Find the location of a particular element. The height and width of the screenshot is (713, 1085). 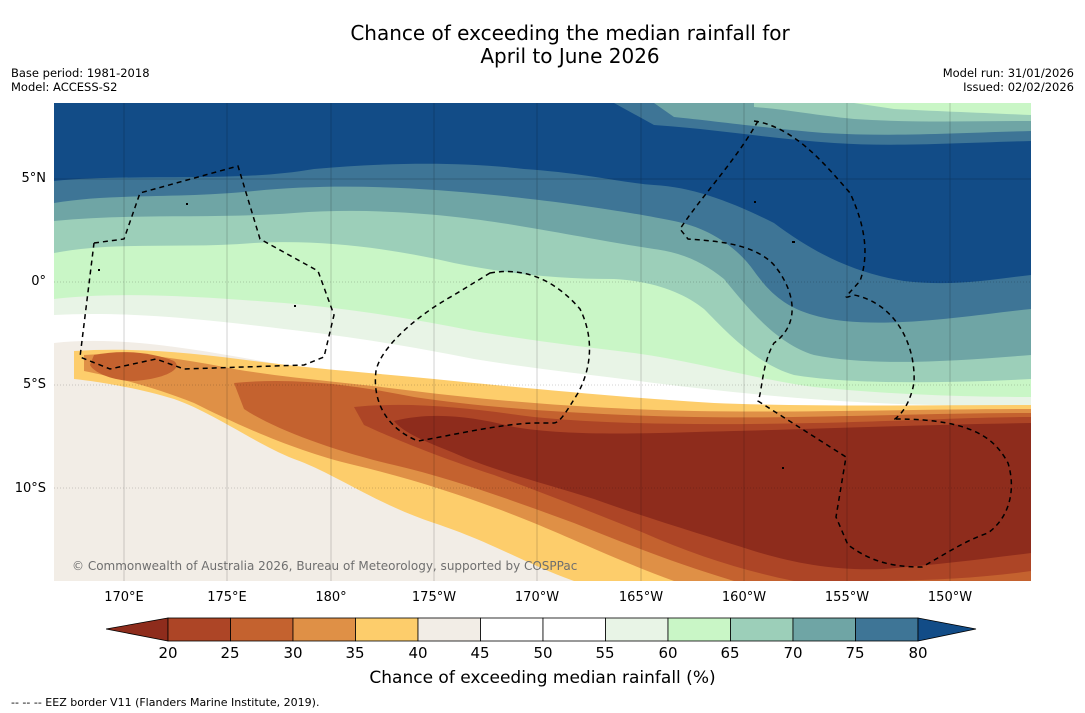

meta-right: Model run: 31/01/2026 Issued: 02/02/2026 is located at coordinates (1008, 80).